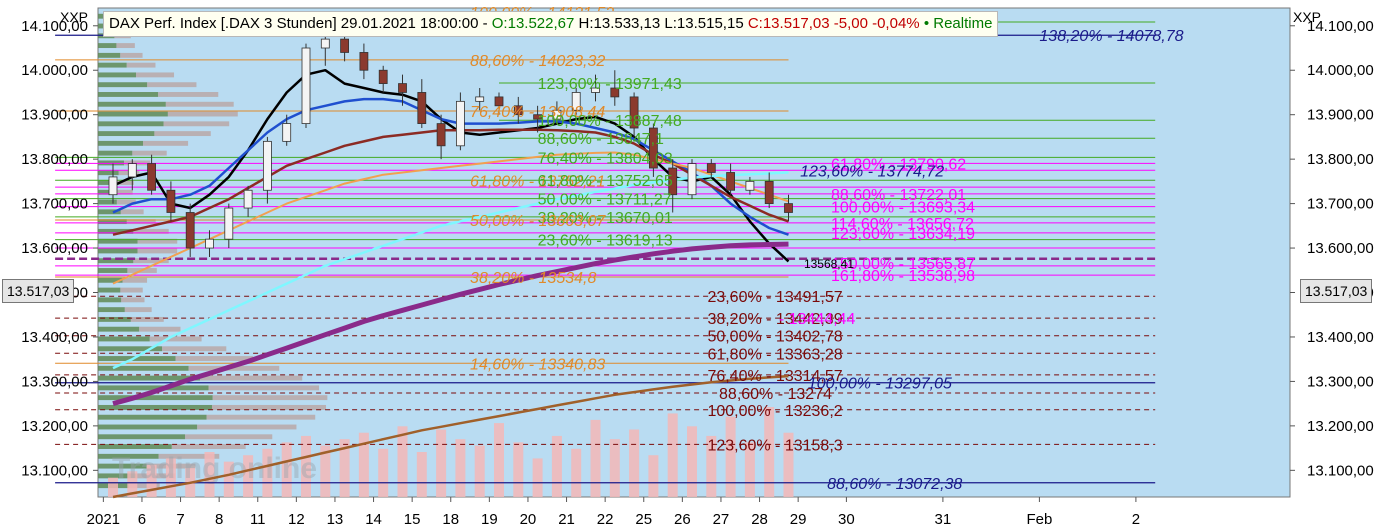 The width and height of the screenshot is (1389, 532). What do you see at coordinates (54, 470) in the screenshot?
I see `y-tick-label-left: 13.100,00` at bounding box center [54, 470].